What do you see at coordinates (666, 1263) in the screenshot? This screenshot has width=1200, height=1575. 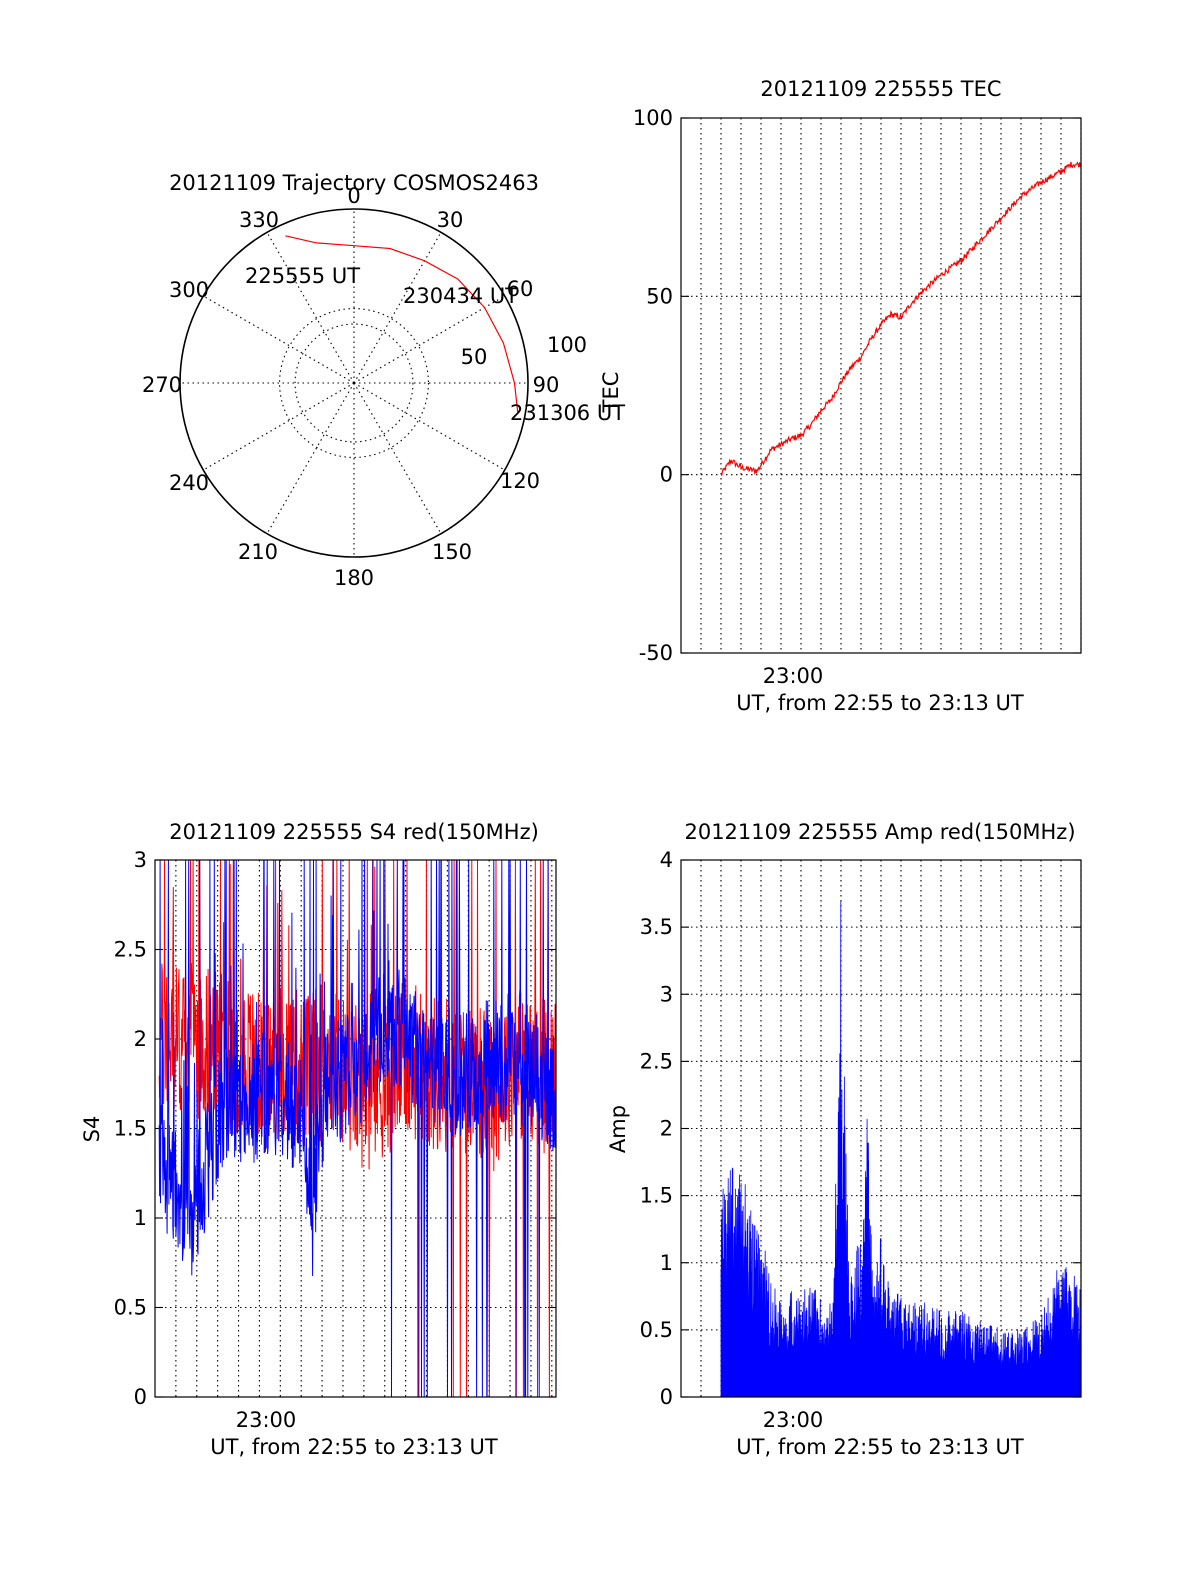 I see `amp-y-tick-label: 1` at bounding box center [666, 1263].